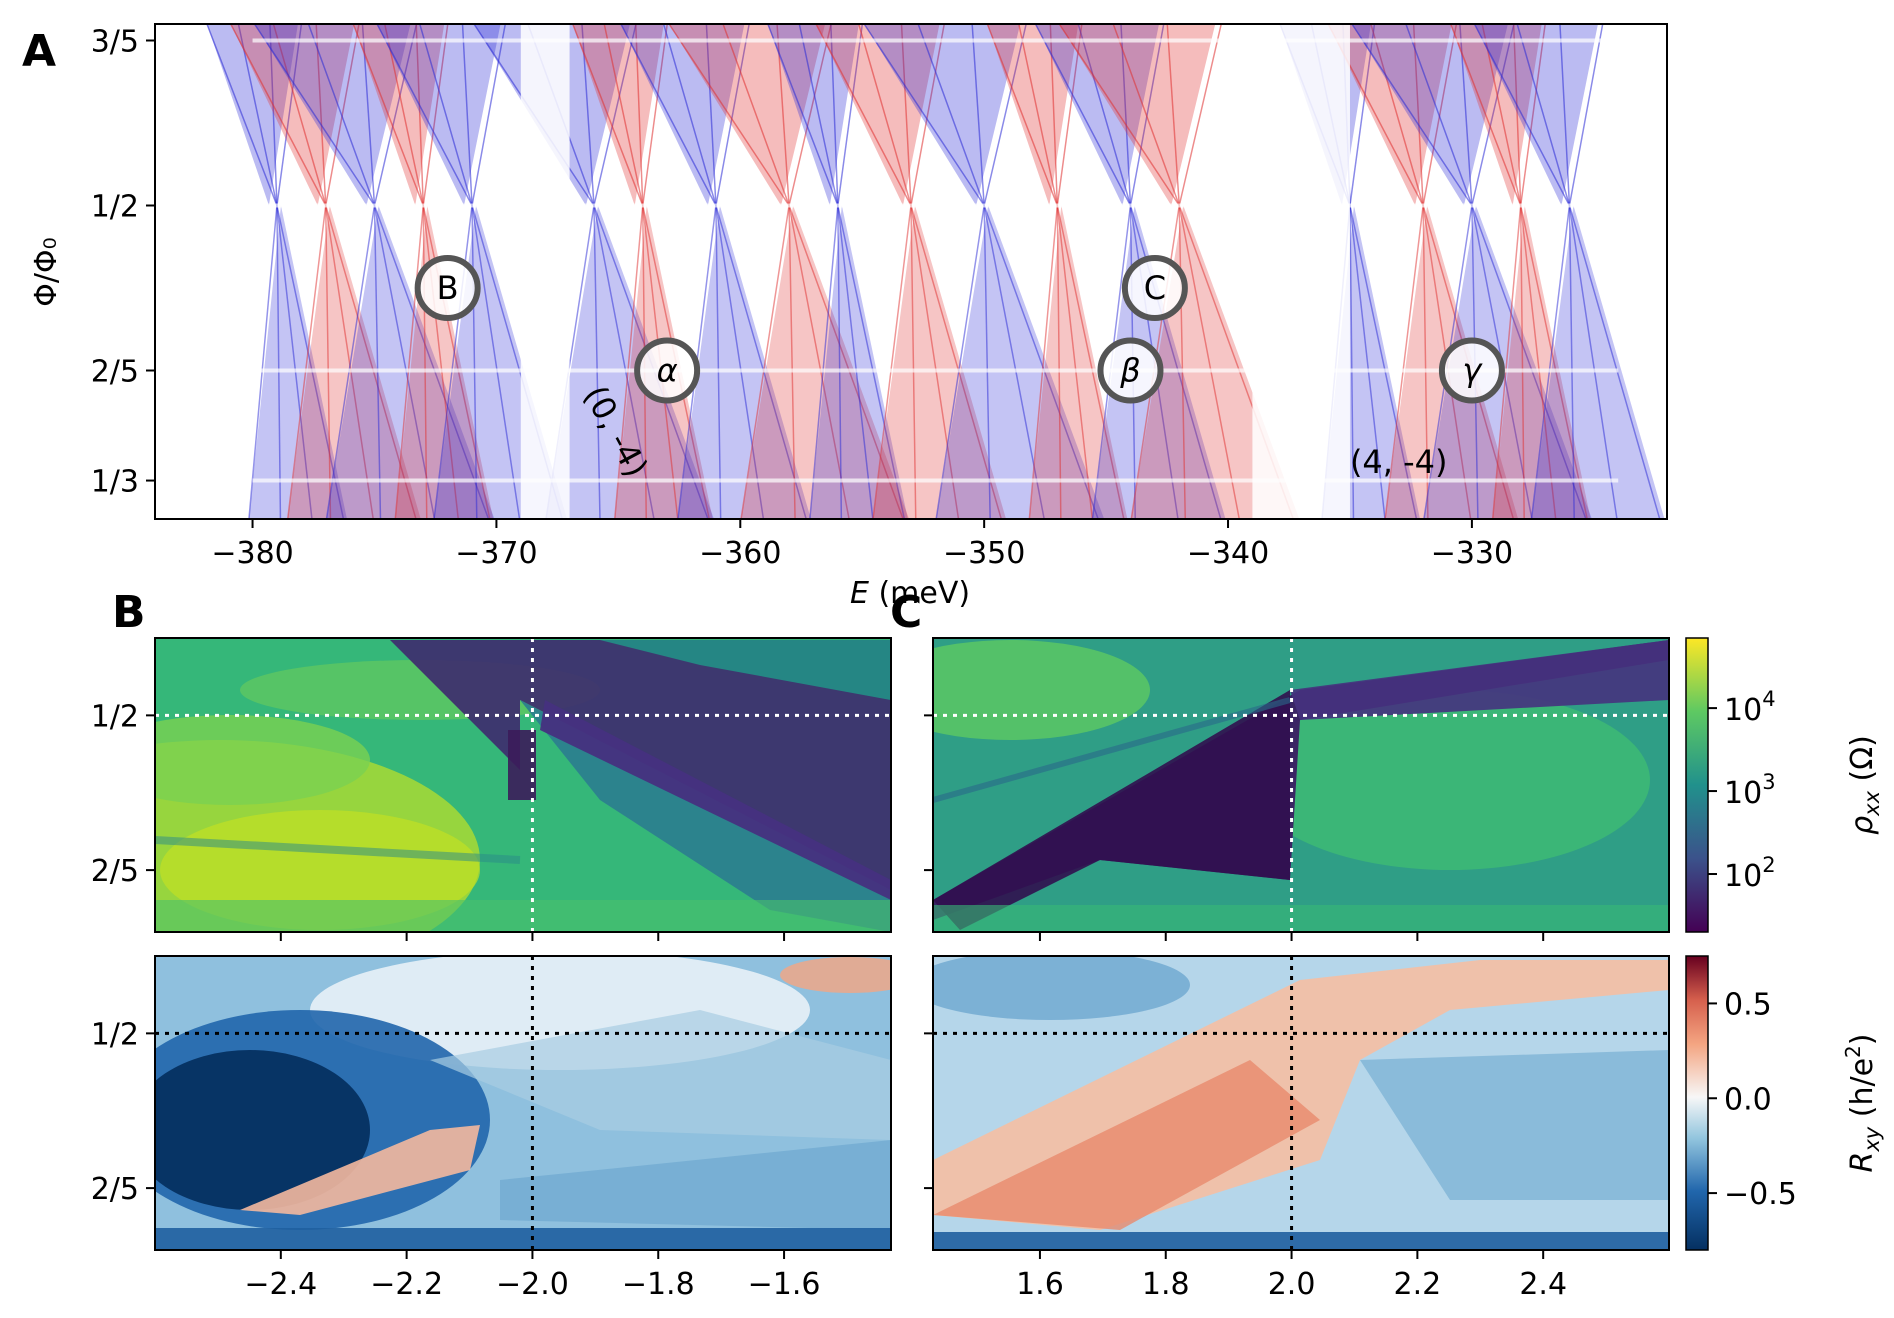 This screenshot has height=1318, width=1894. What do you see at coordinates (1301, 271) in the screenshot?
I see `spectral-gap` at bounding box center [1301, 271].